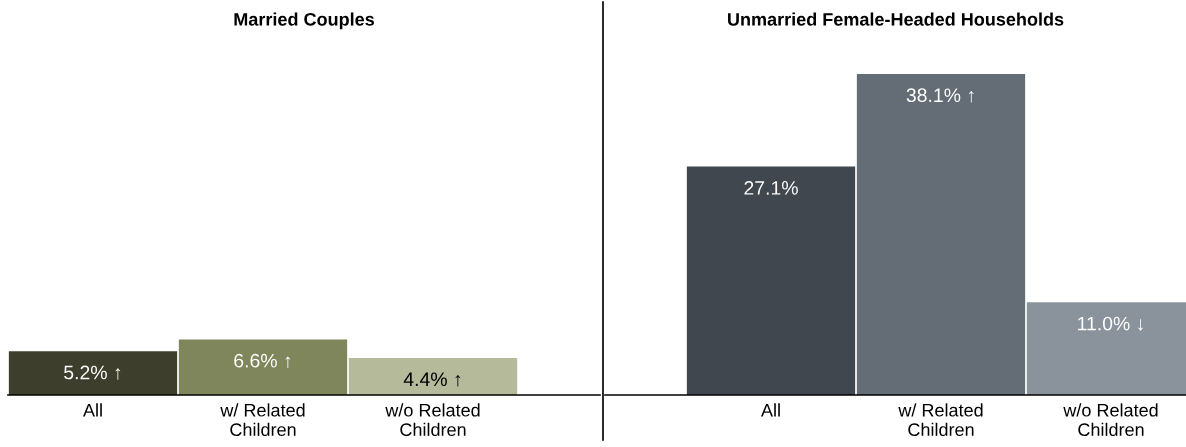 The image size is (1186, 447). Describe the element at coordinates (1110, 323) in the screenshot. I see `data-label: 11.0% ↓` at that location.